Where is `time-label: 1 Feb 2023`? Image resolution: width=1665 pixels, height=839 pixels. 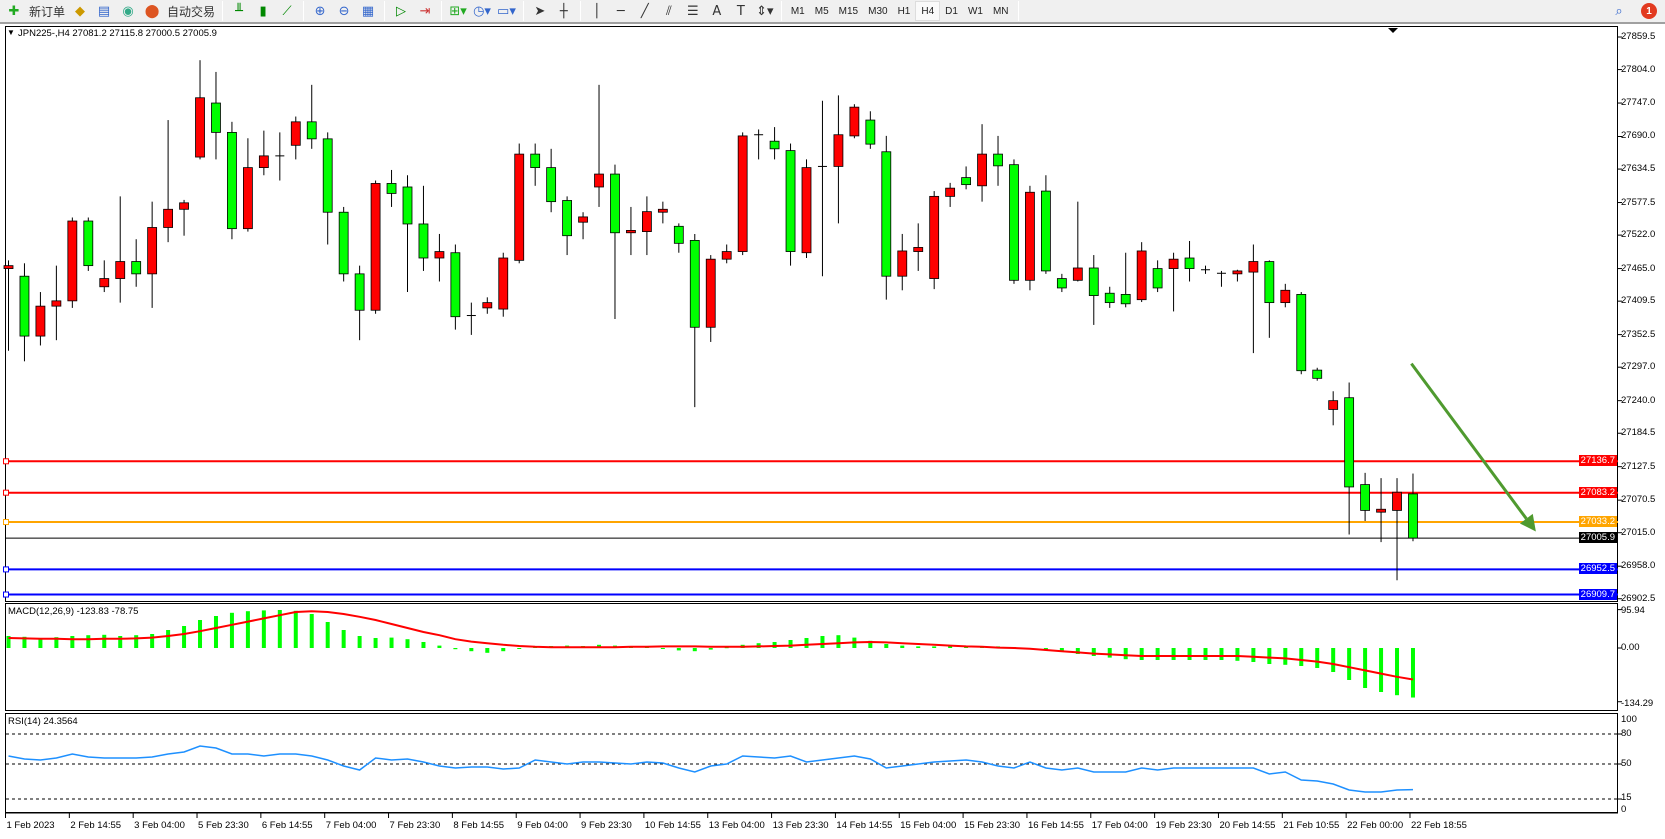 time-label: 1 Feb 2023 is located at coordinates (30, 825).